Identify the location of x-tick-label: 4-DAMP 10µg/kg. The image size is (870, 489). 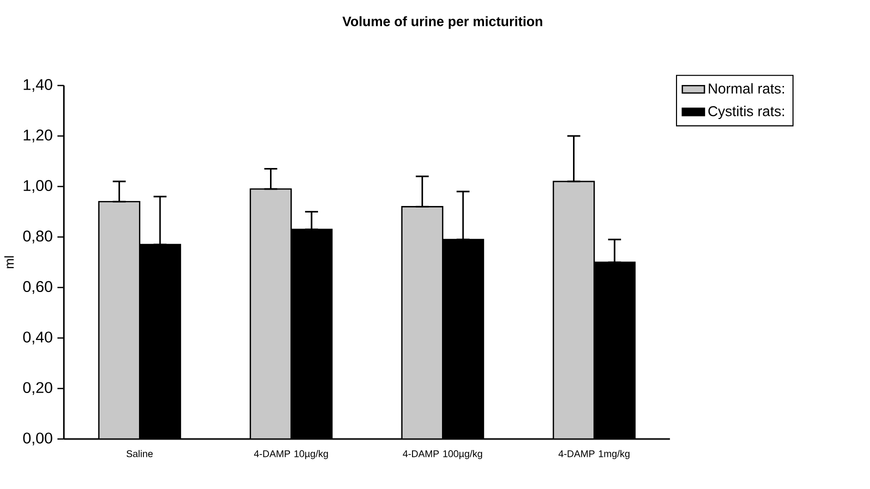
(291, 455).